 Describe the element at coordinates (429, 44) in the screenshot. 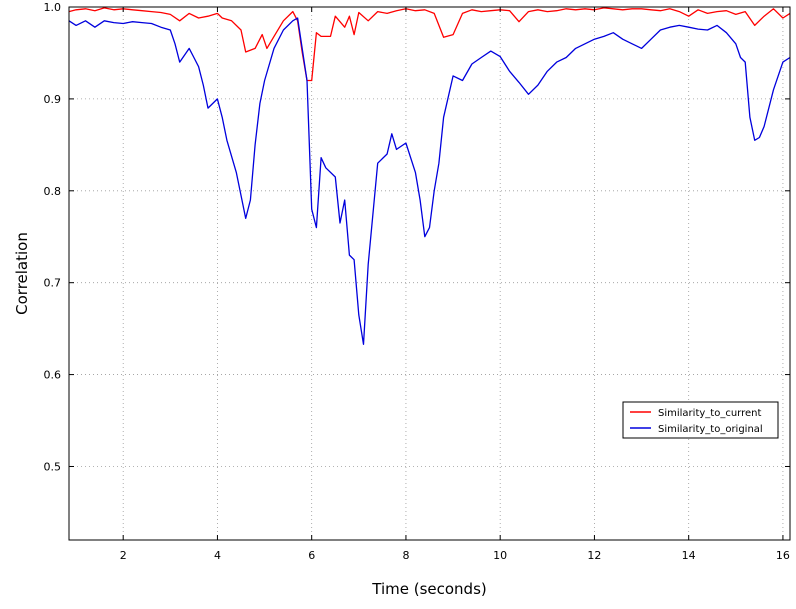

I see `series-line-current` at that location.